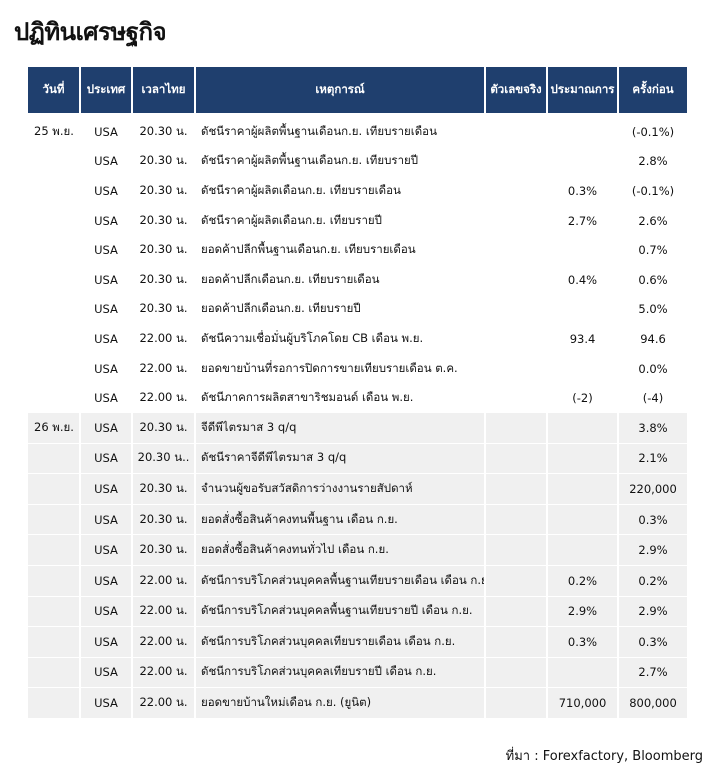 The image size is (717, 773). I want to click on forecast-cell: 93.4, so click(583, 339).